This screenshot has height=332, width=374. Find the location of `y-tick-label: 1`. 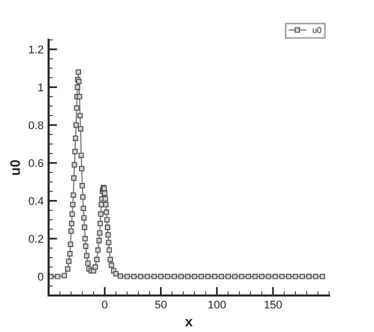

y-tick-label: 1 is located at coordinates (41, 88).